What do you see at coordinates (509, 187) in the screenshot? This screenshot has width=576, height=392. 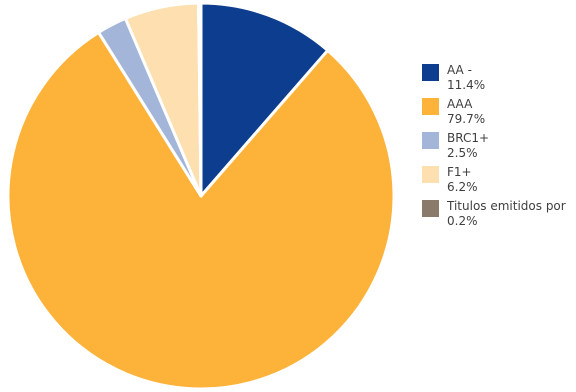 I see `legend-value: 6.2%` at bounding box center [509, 187].